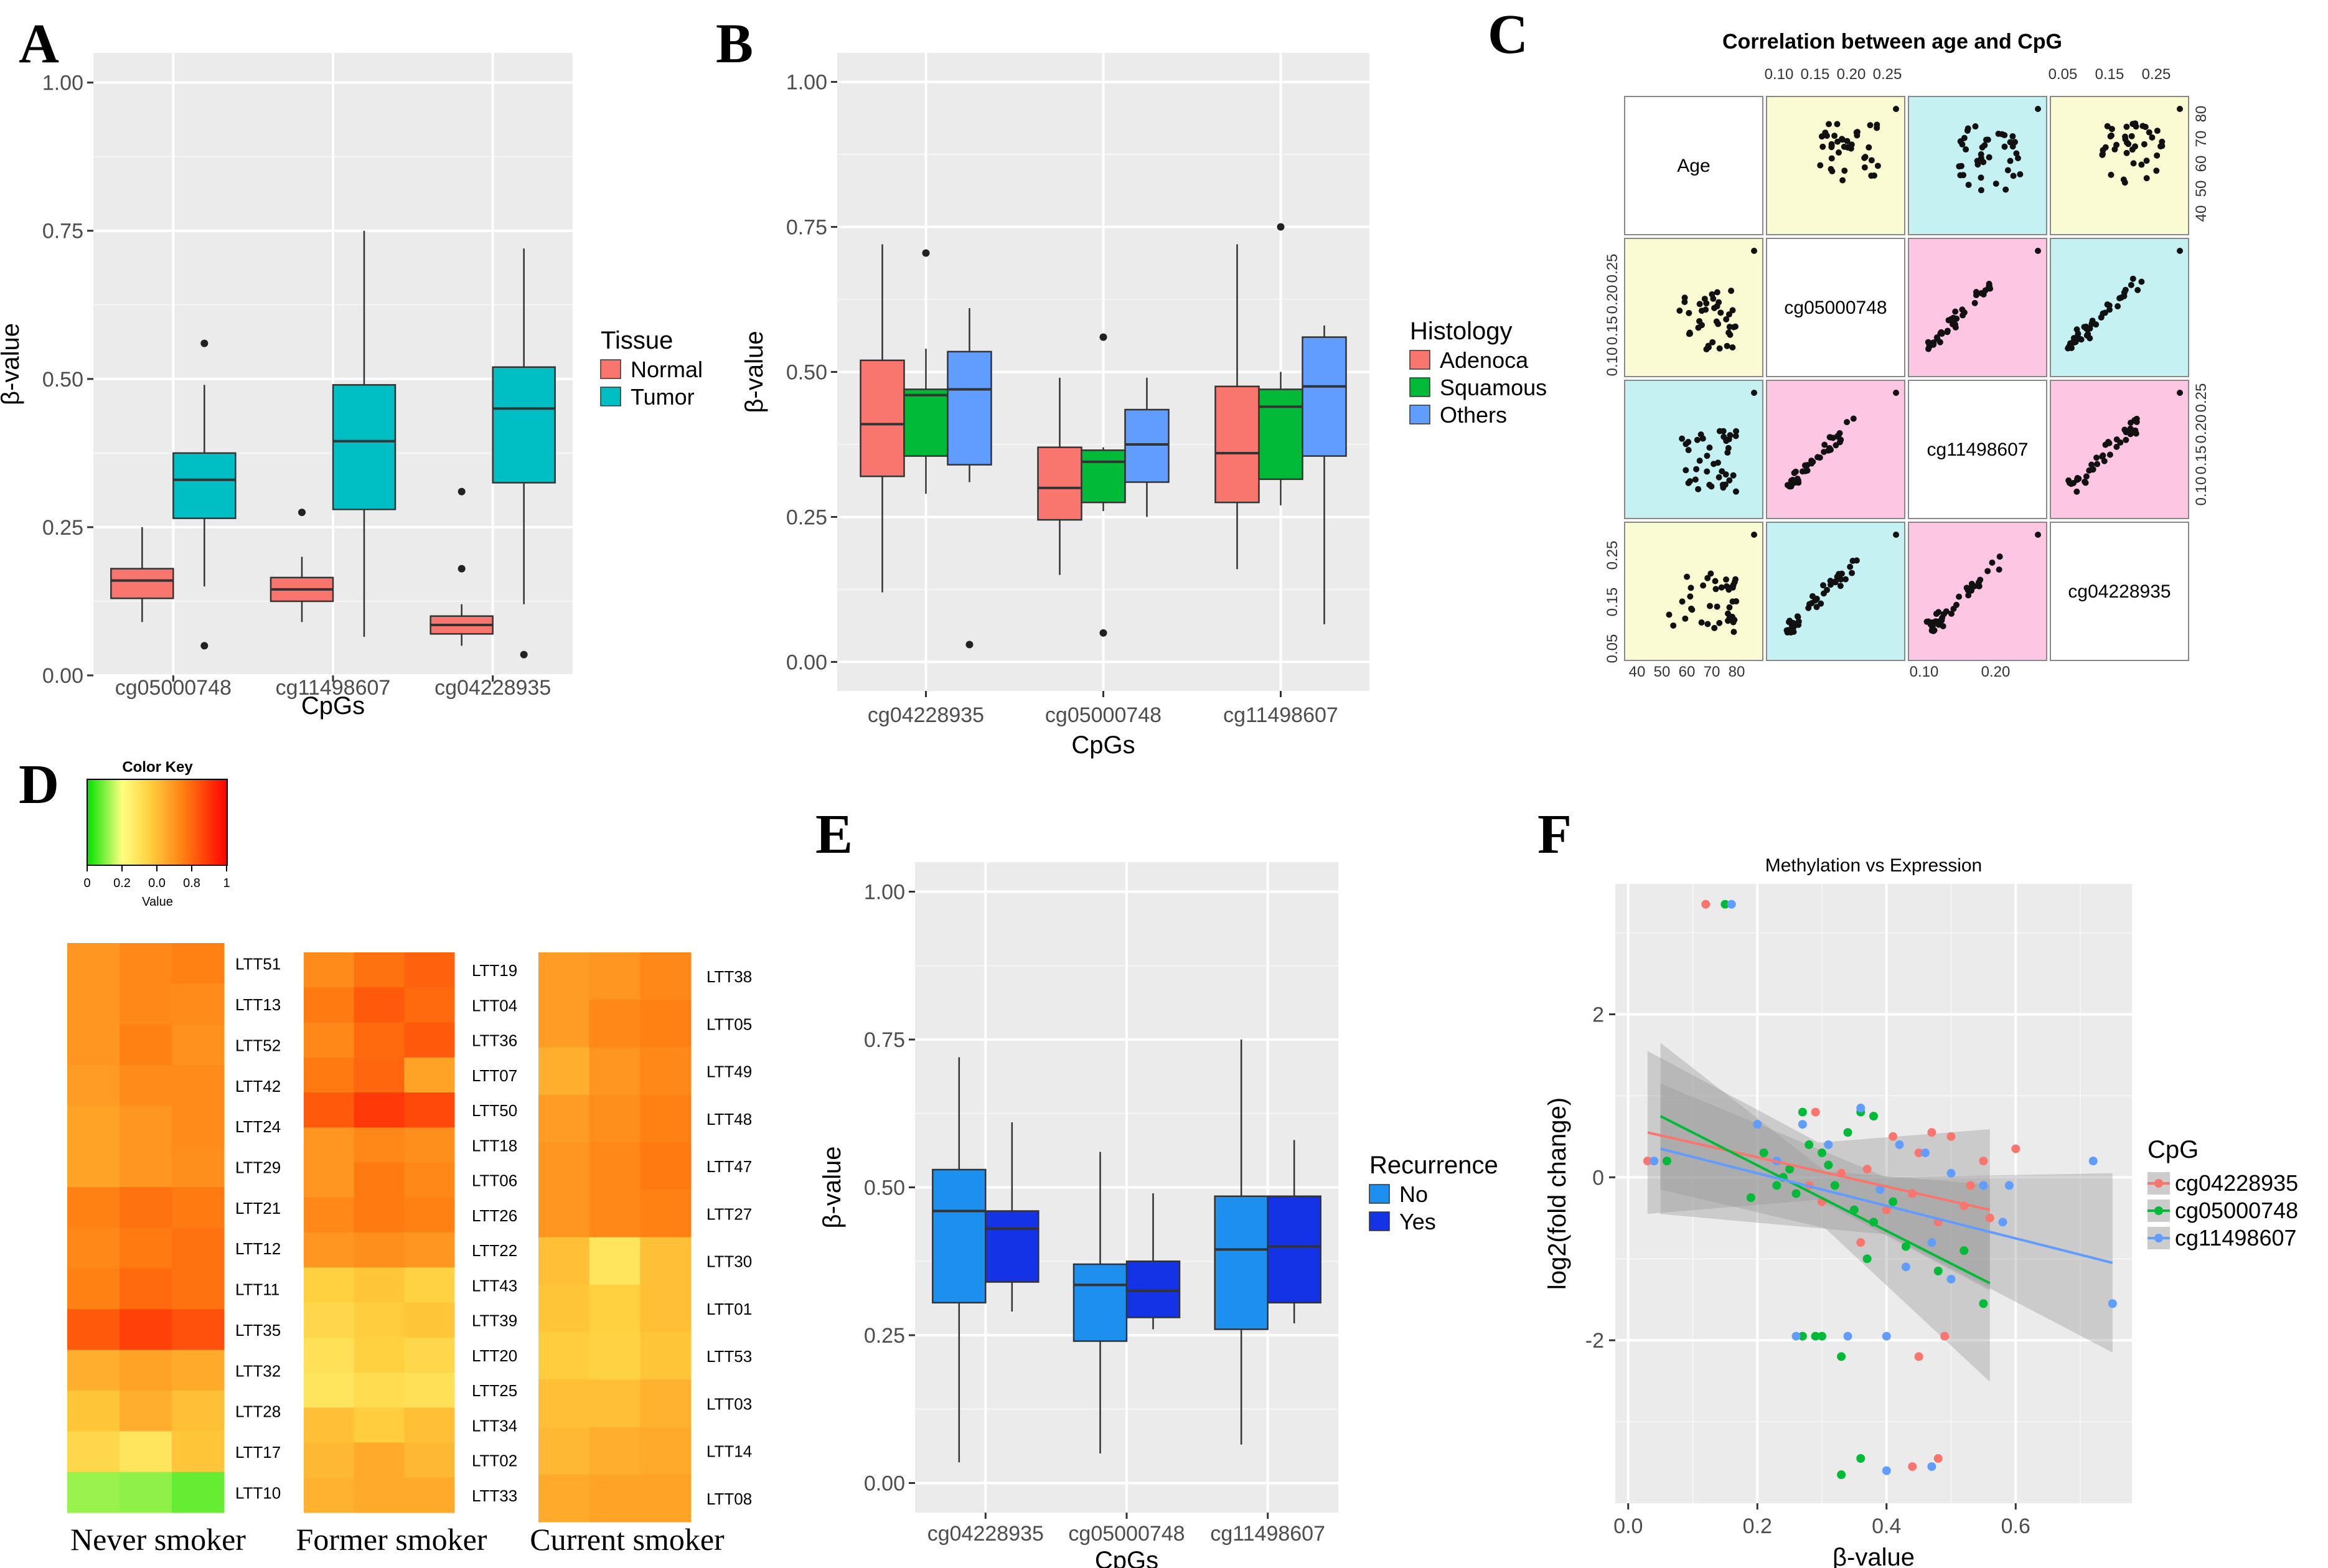 The image size is (2328, 1568). I want to click on heatmap-row-label: LTT18, so click(494, 1145).